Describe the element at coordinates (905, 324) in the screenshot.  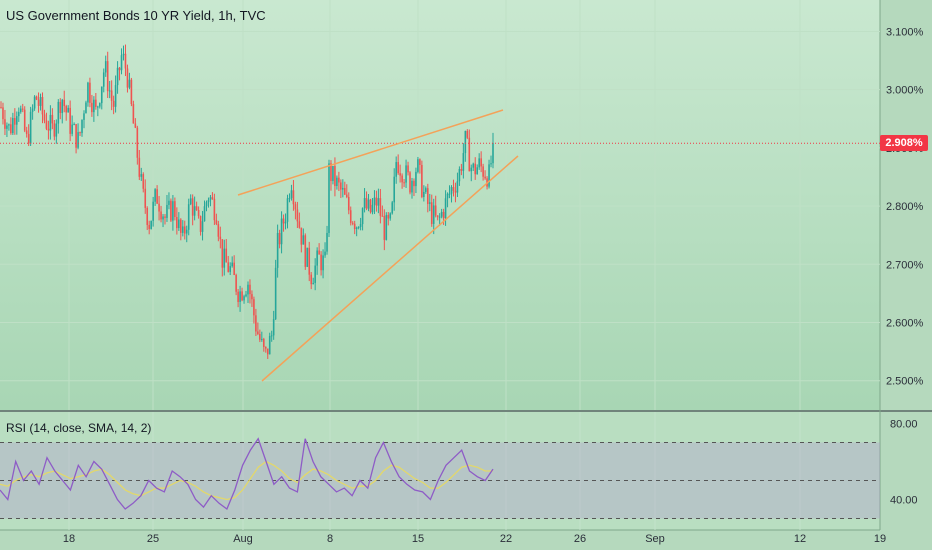
I see `price-tick-label: 2.600%` at that location.